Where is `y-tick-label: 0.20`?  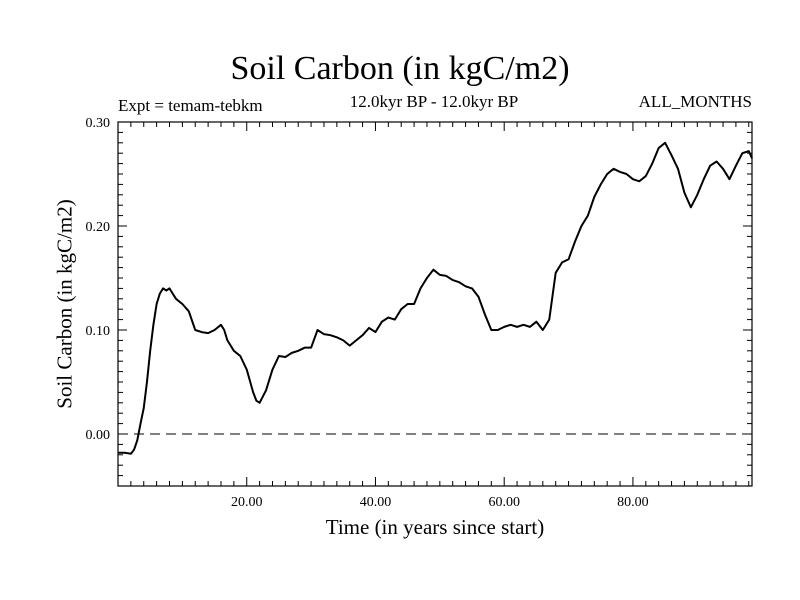 y-tick-label: 0.20 is located at coordinates (98, 227).